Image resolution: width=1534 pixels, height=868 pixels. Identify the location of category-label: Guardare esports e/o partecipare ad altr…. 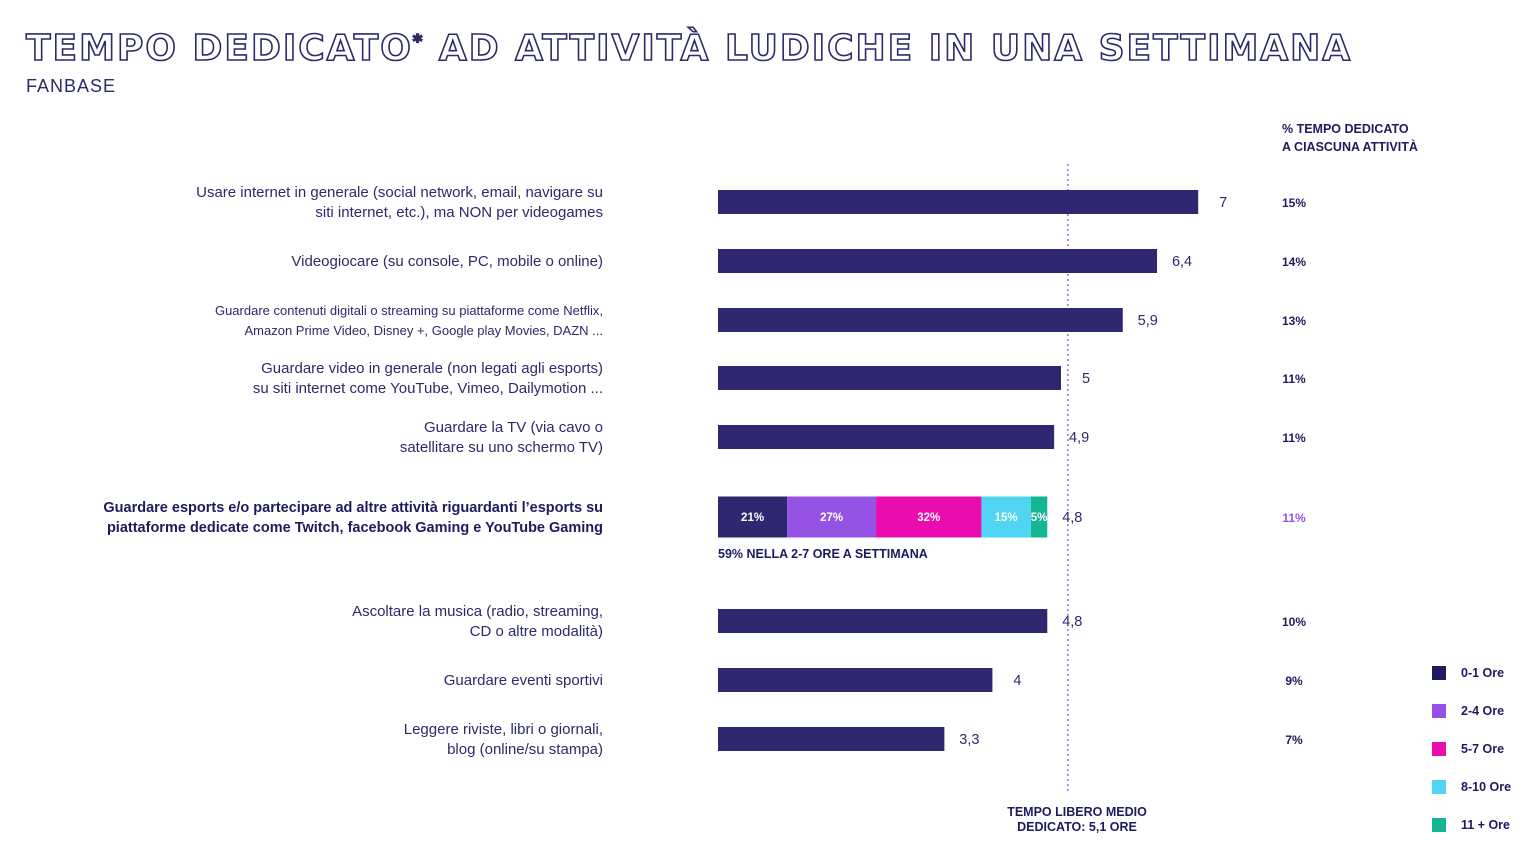
(353, 518).